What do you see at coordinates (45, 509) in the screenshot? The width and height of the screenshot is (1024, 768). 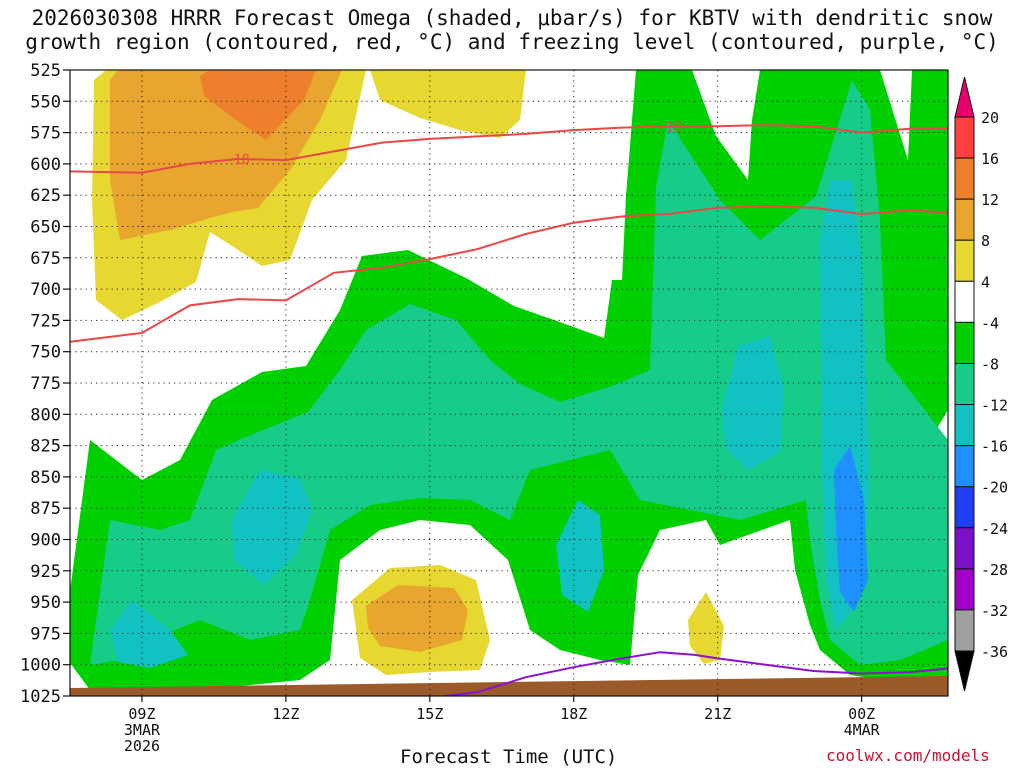 I see `y-tick-label-875: 875` at bounding box center [45, 509].